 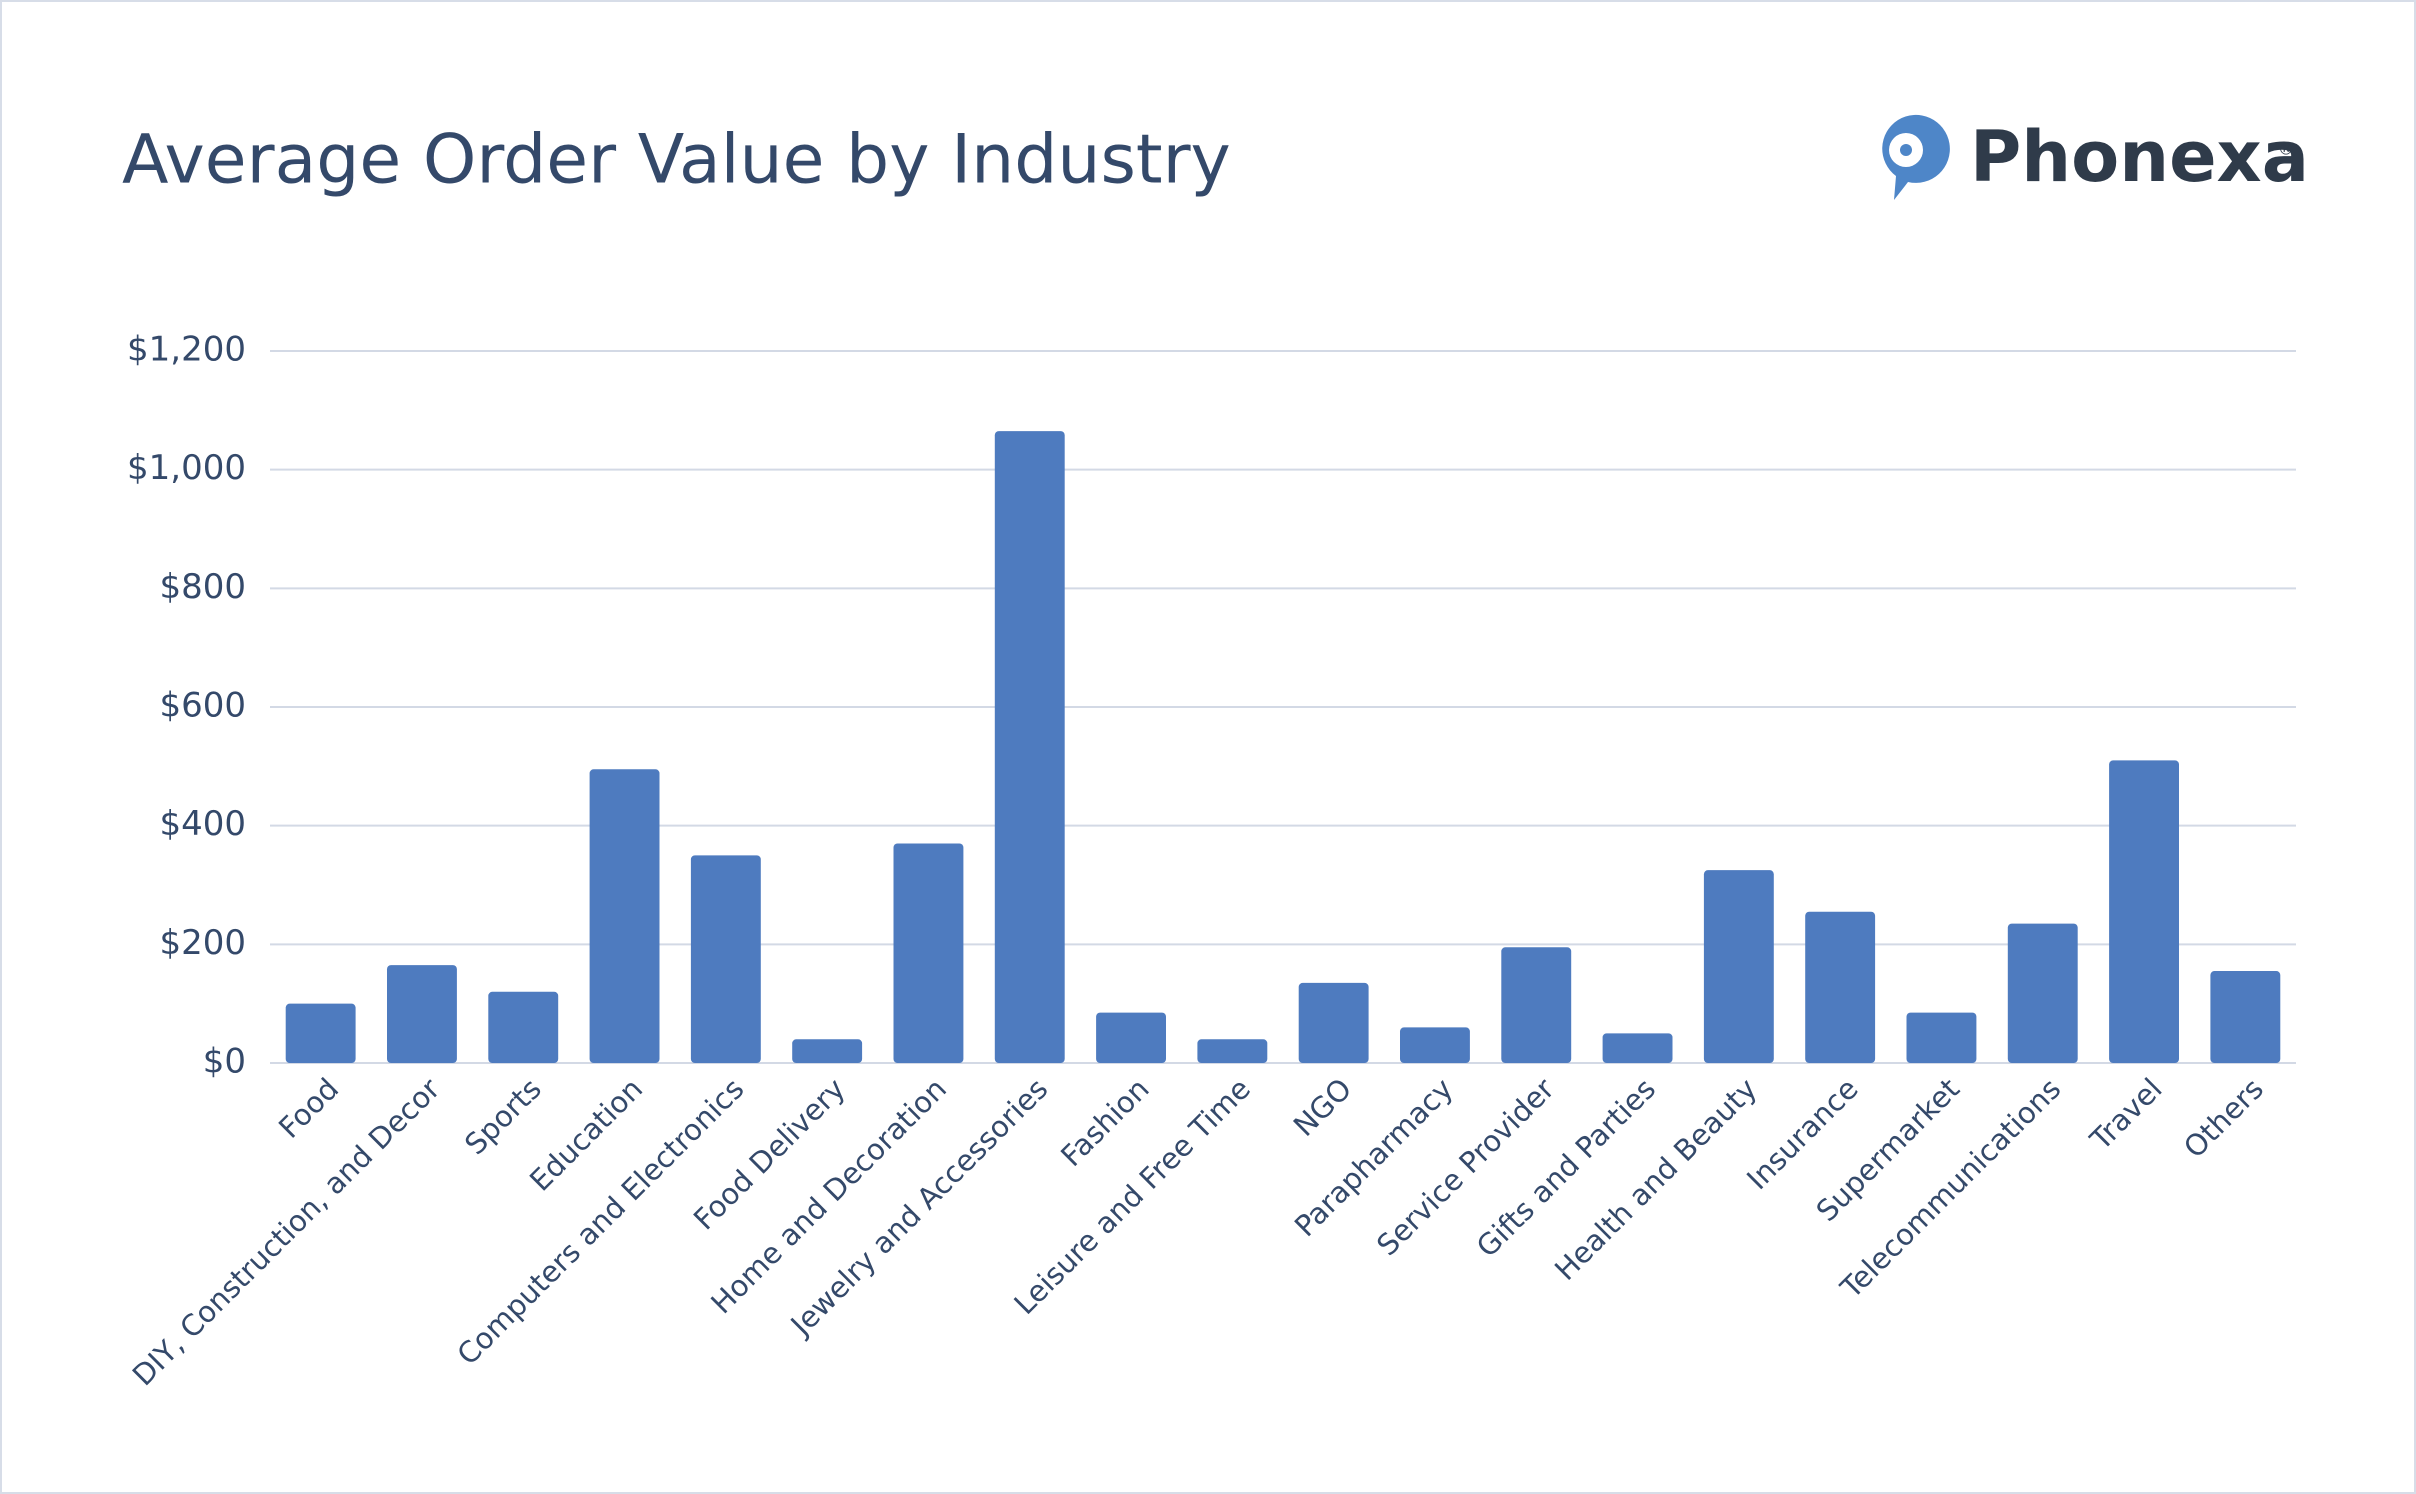 I want to click on y-tick-label: $800, so click(x=202, y=587).